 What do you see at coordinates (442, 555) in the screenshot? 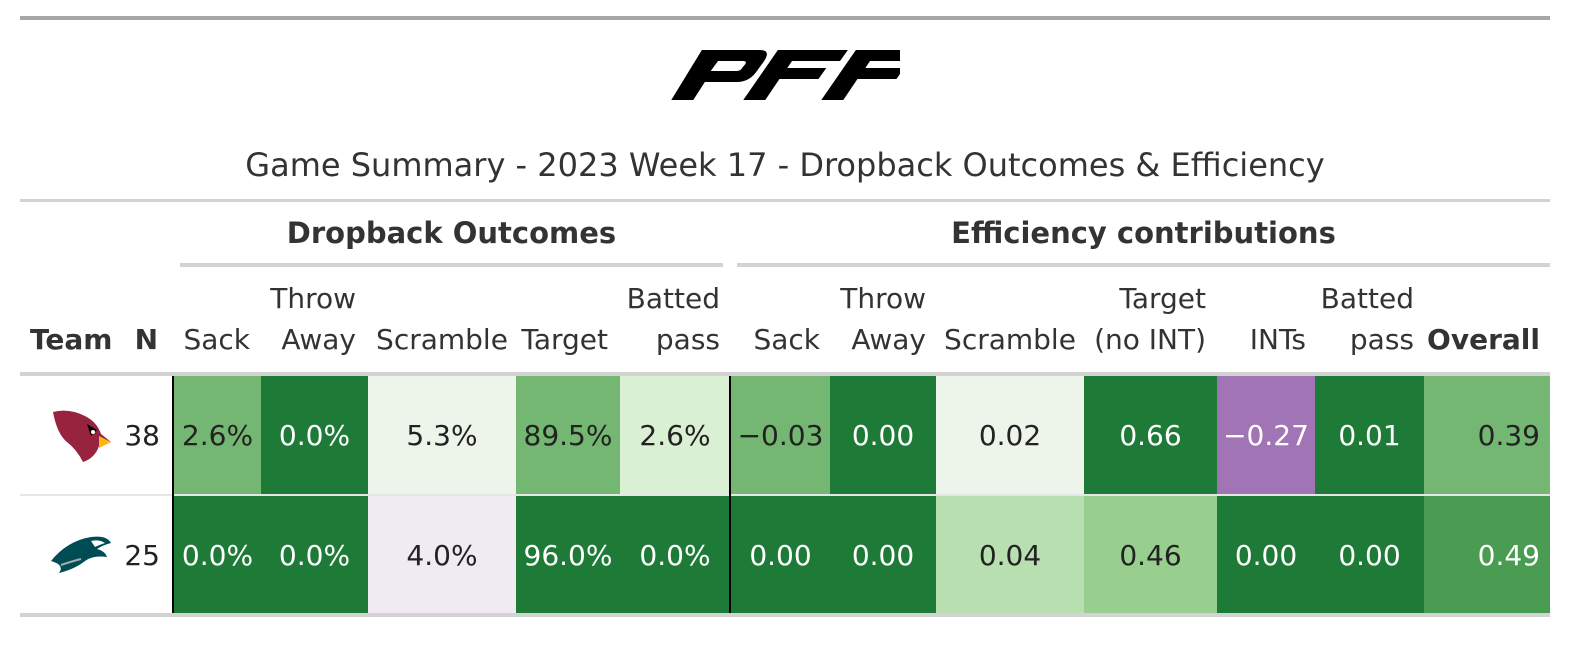
I see `cell-scramble: 4.0%` at bounding box center [442, 555].